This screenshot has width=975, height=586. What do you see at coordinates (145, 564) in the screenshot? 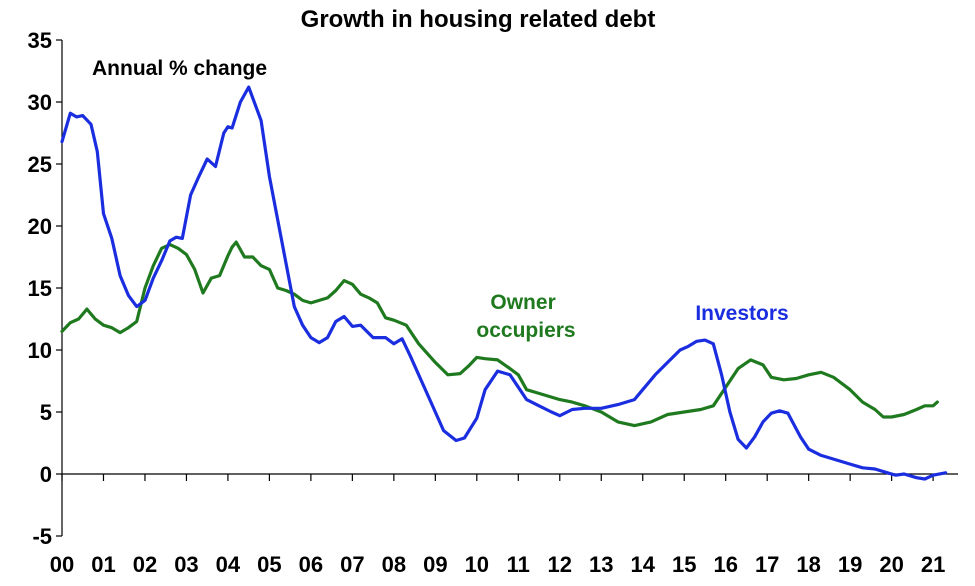
I see `x-tick-label: 02` at bounding box center [145, 564].